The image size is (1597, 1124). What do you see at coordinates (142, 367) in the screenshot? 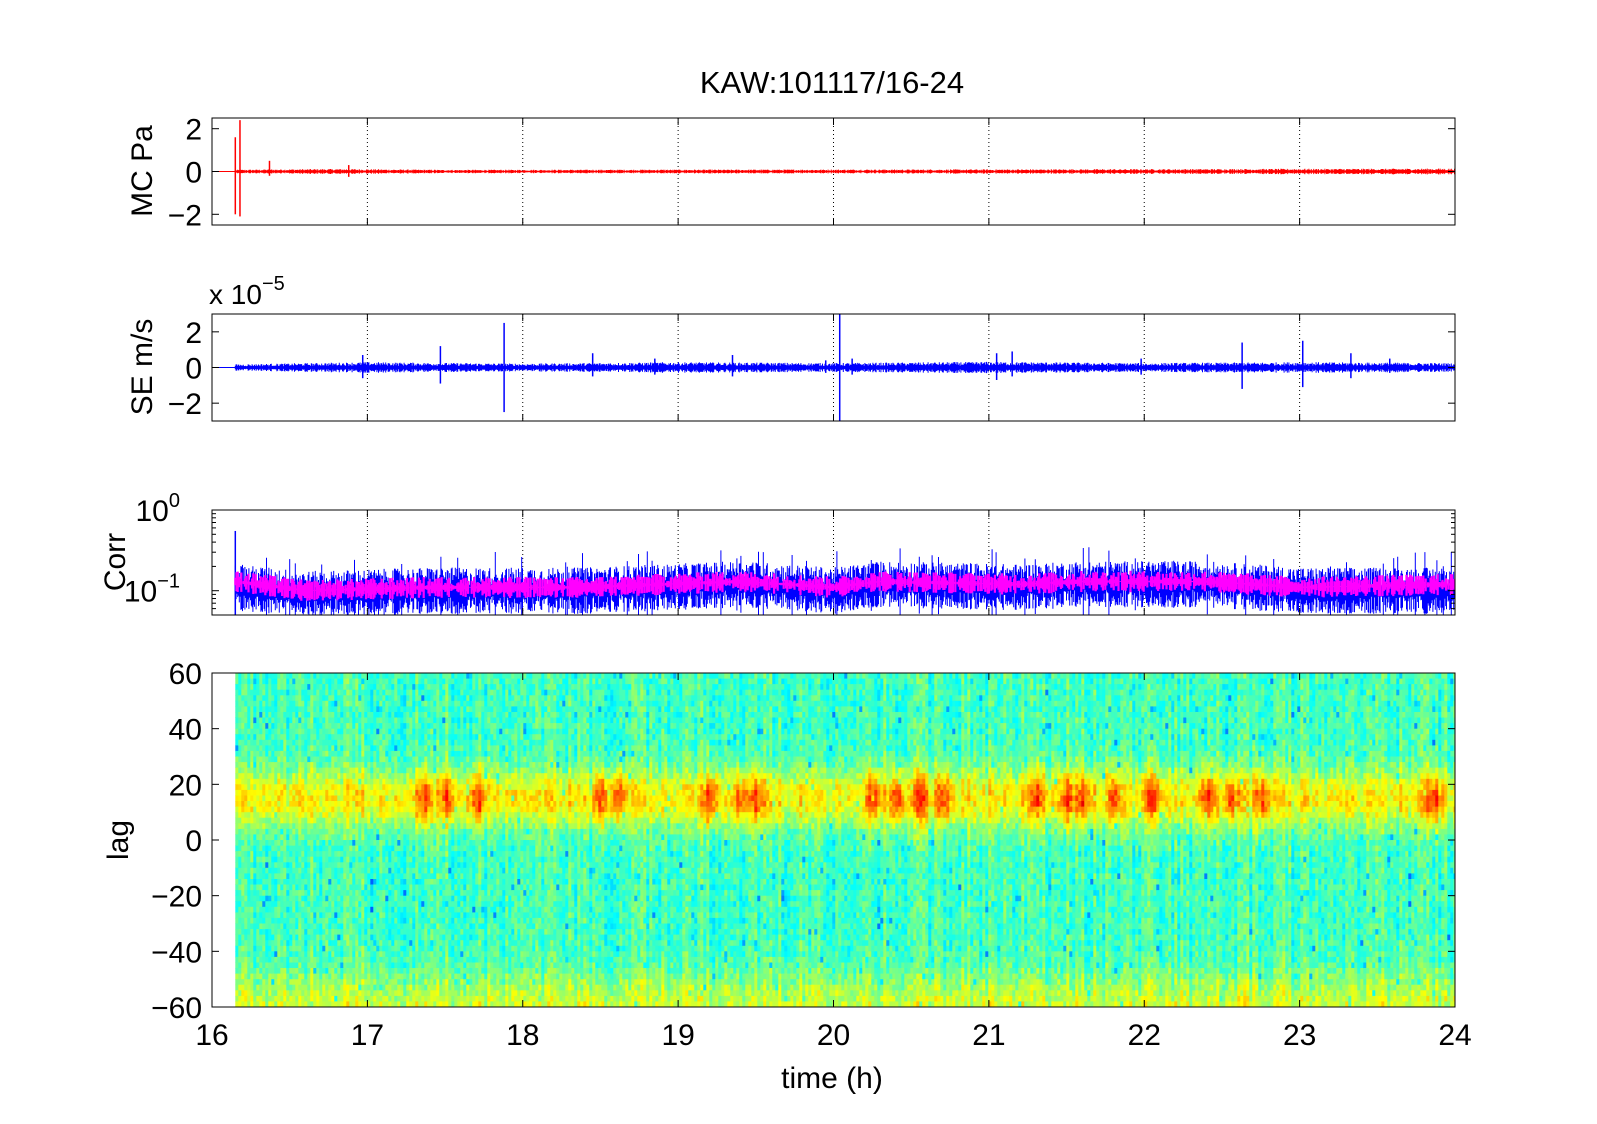
I see `velocity-ylabel: SE m/s` at bounding box center [142, 367].